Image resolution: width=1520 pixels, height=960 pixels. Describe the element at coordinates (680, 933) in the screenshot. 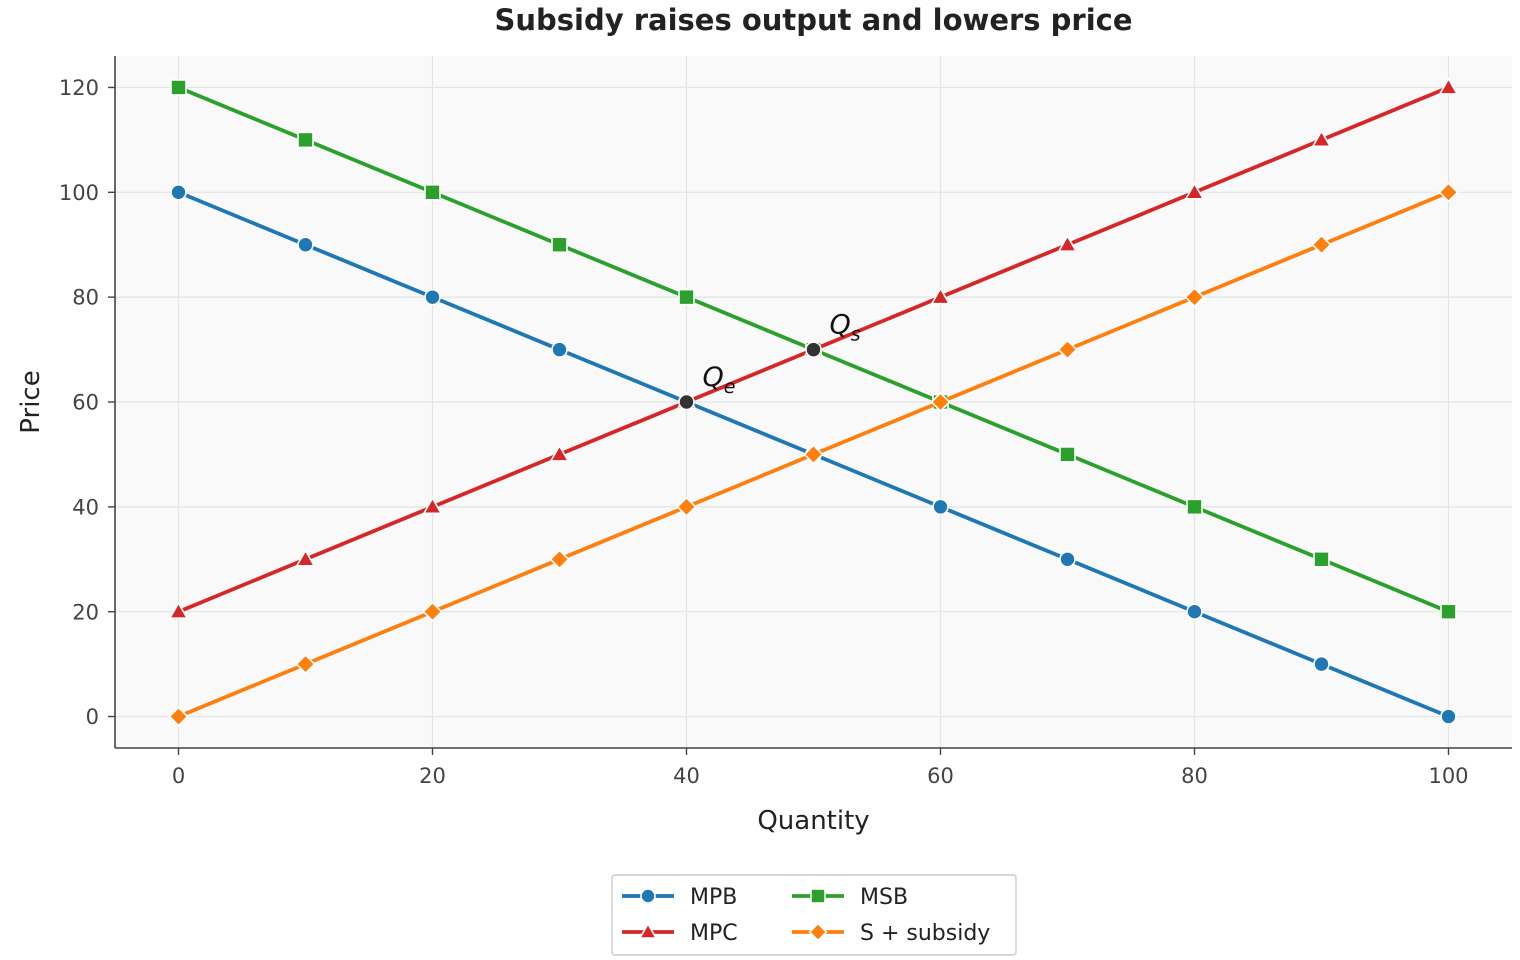

I see `legend-entry-mpc: MPC` at that location.